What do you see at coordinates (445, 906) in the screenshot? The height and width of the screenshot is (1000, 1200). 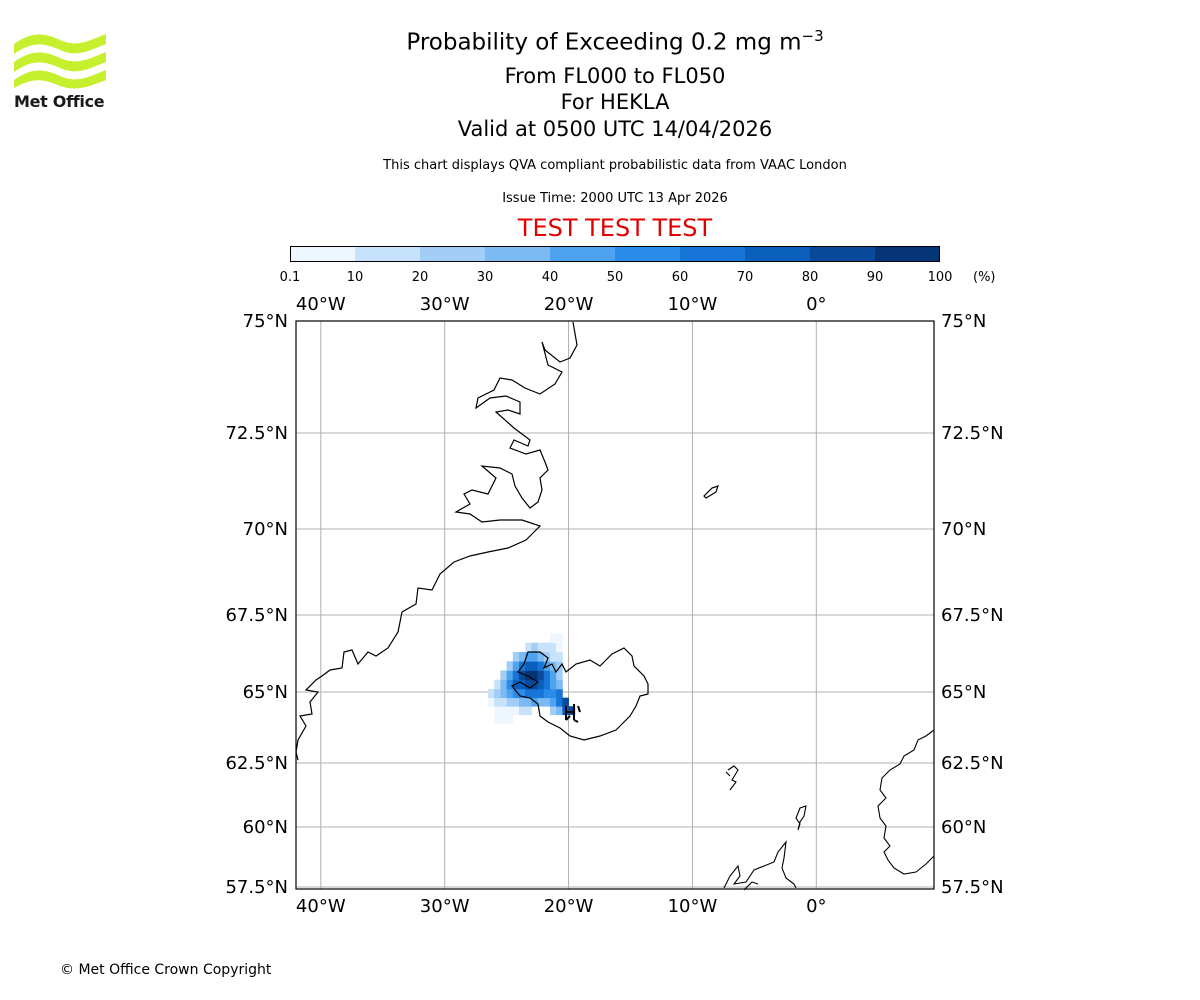 I see `longitude-label-bottom: 30°W` at bounding box center [445, 906].